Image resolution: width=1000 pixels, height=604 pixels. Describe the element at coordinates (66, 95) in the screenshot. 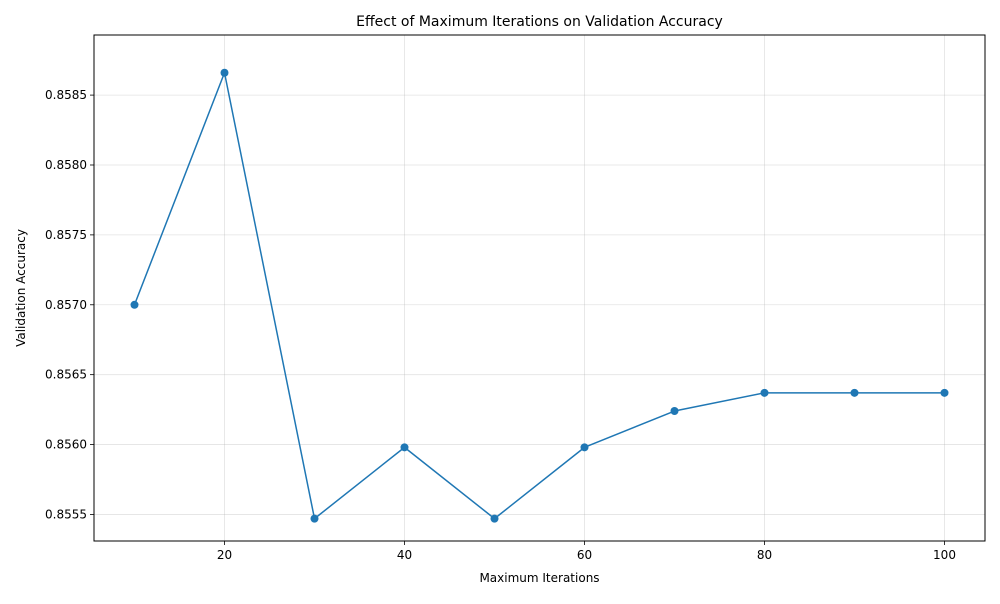

I see `y-tick-label: 0.8585` at that location.